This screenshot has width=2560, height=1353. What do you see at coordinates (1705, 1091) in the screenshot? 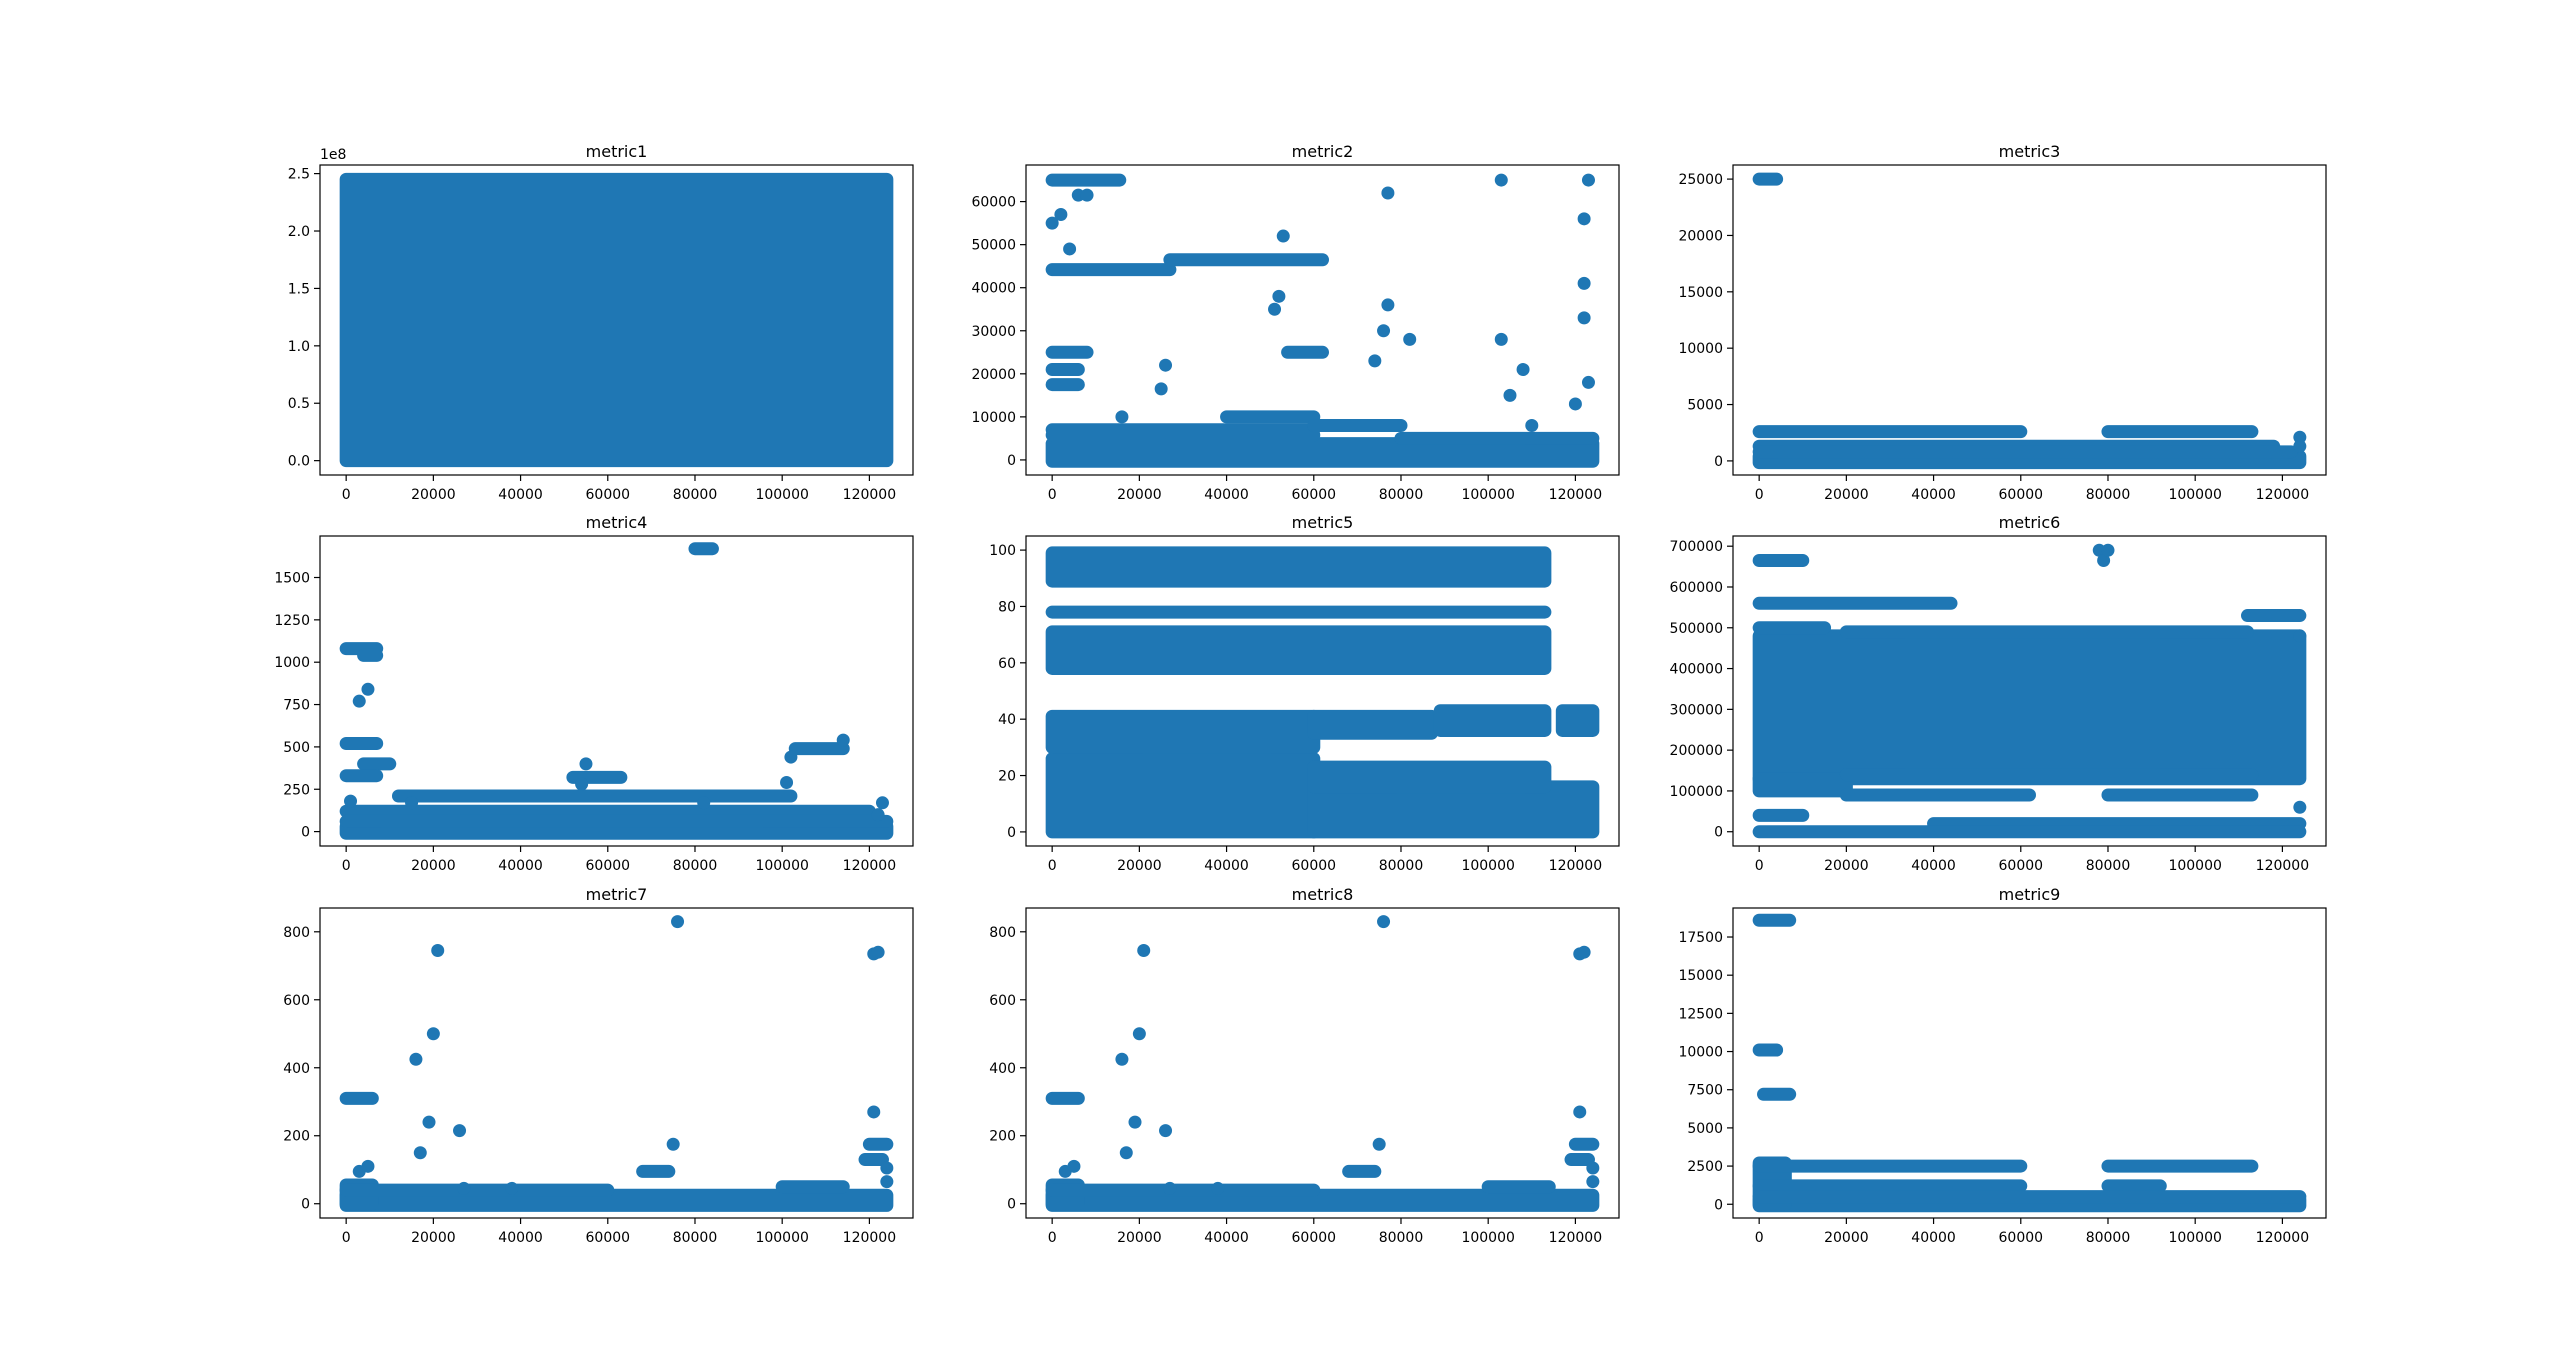
I see `y-tick-label: 7500` at bounding box center [1705, 1091].